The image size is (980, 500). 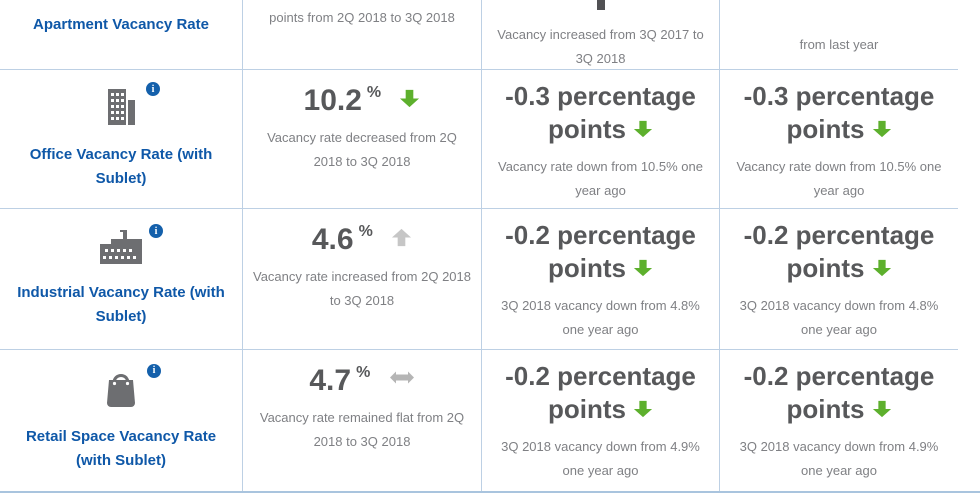 What do you see at coordinates (362, 34) in the screenshot?
I see `apartment-quarterly-cell: points from 2Q 2018 to 3Q 2018` at bounding box center [362, 34].